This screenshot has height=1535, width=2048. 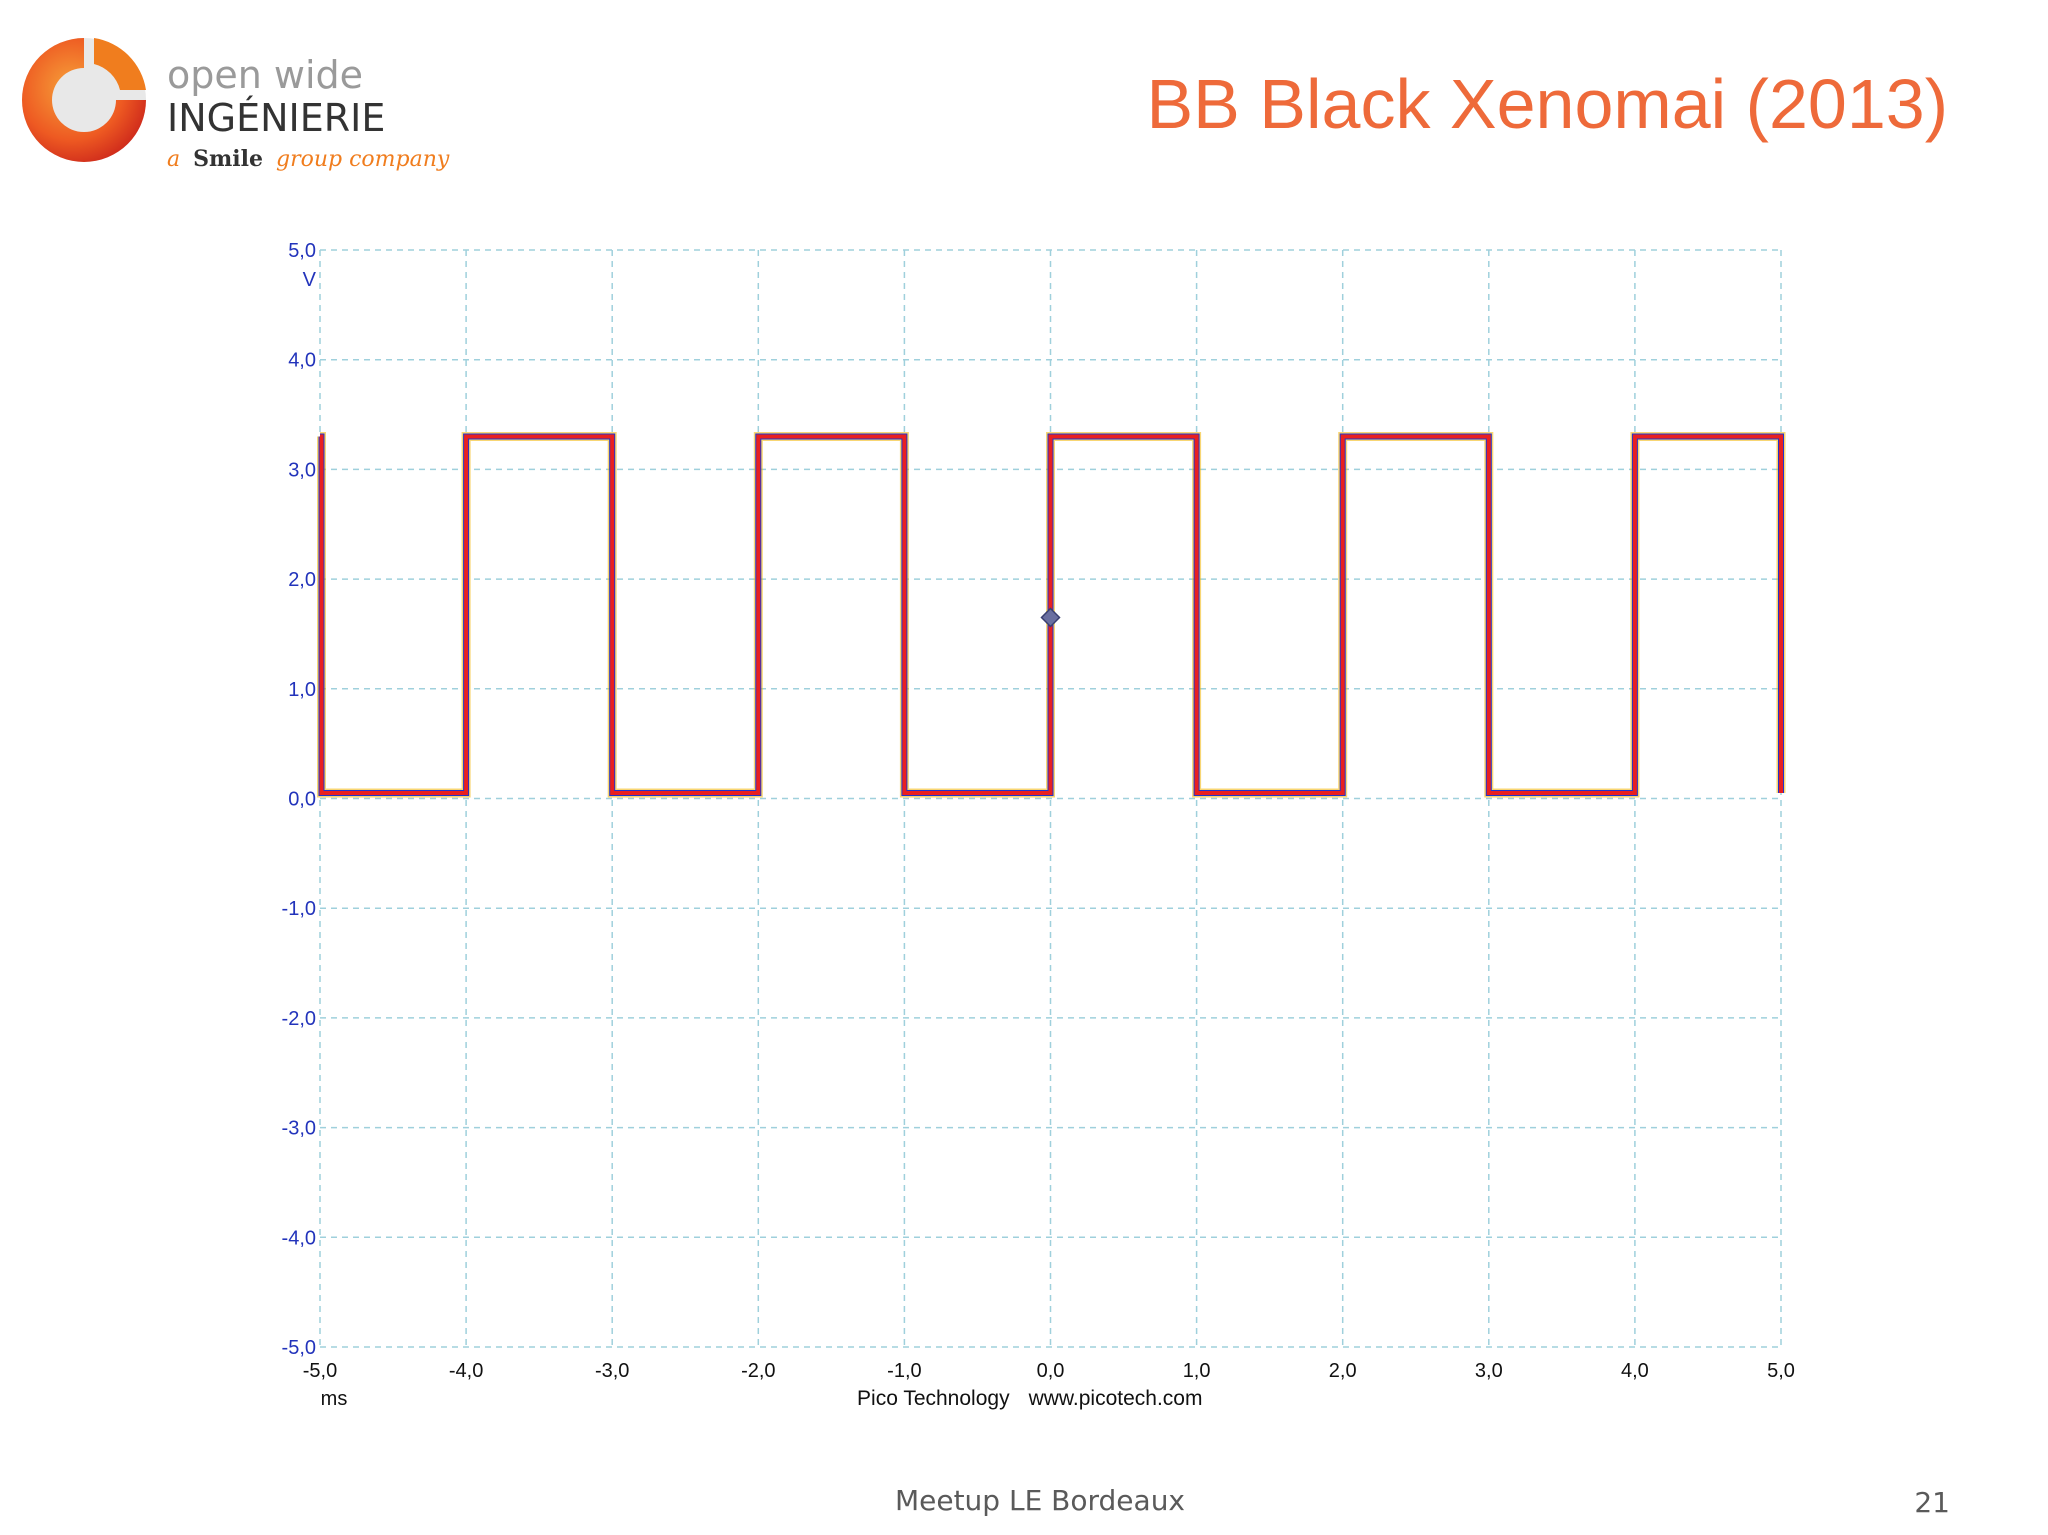 What do you see at coordinates (466, 1371) in the screenshot?
I see `x-tick-label: -4,0` at bounding box center [466, 1371].